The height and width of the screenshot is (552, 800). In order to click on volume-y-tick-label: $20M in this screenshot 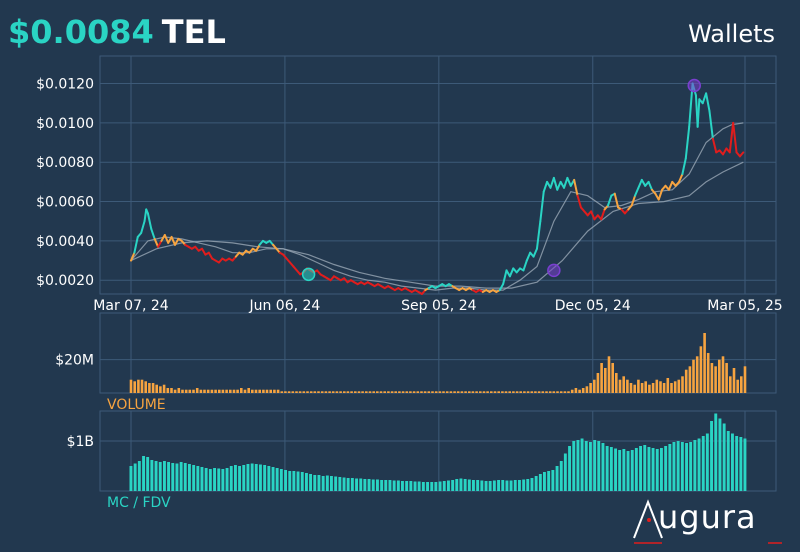, I will do `click(74, 361)`.